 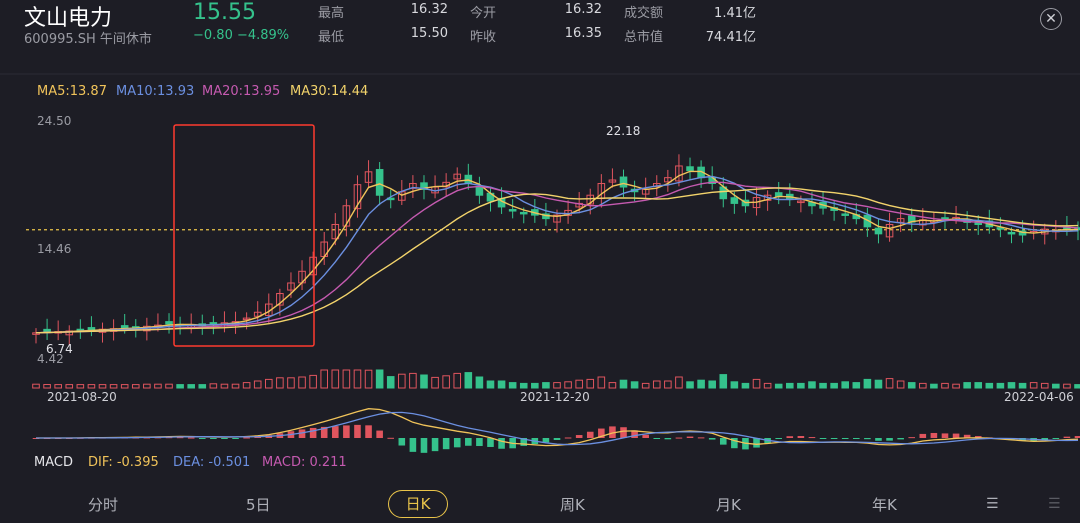 What do you see at coordinates (644, 13) in the screenshot?
I see `stat-label-turnover: 成交额` at bounding box center [644, 13].